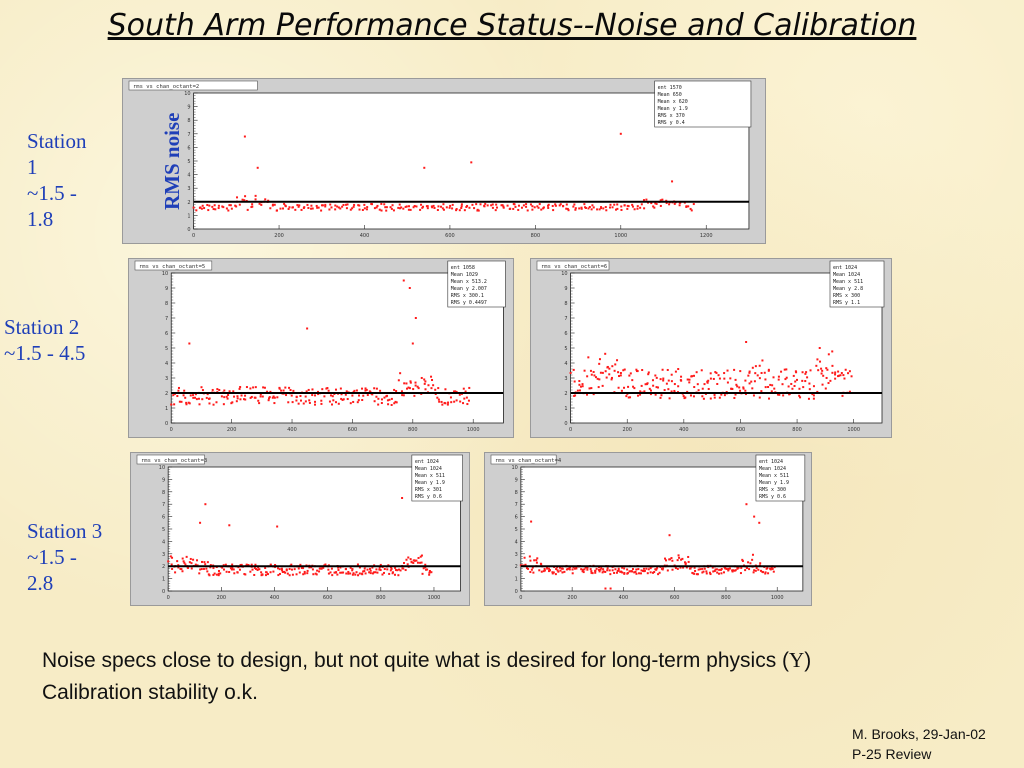 The height and width of the screenshot is (768, 1024). What do you see at coordinates (163, 567) in the screenshot?
I see `y-tick-label: 2` at bounding box center [163, 567].